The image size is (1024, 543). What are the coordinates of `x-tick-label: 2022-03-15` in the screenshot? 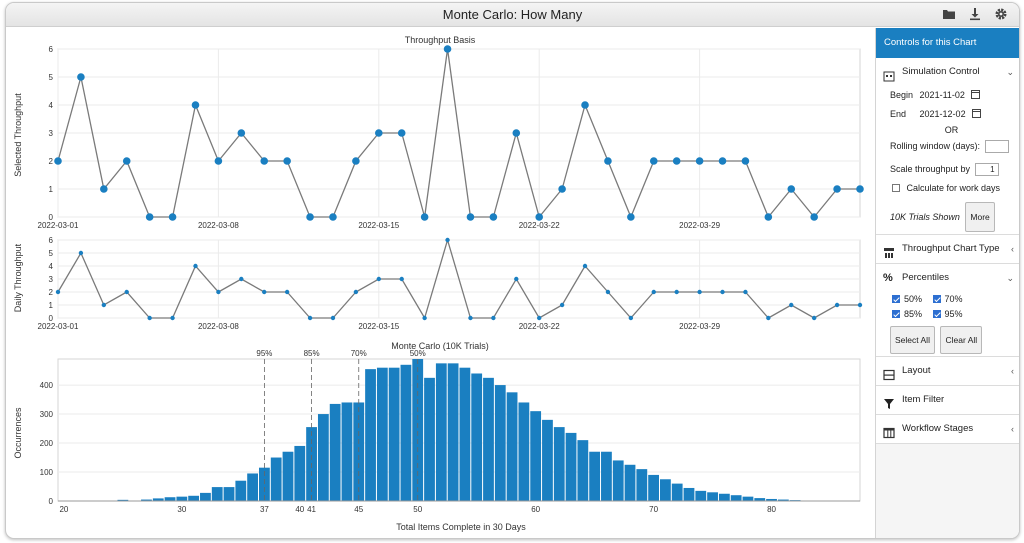 It's located at (378, 225).